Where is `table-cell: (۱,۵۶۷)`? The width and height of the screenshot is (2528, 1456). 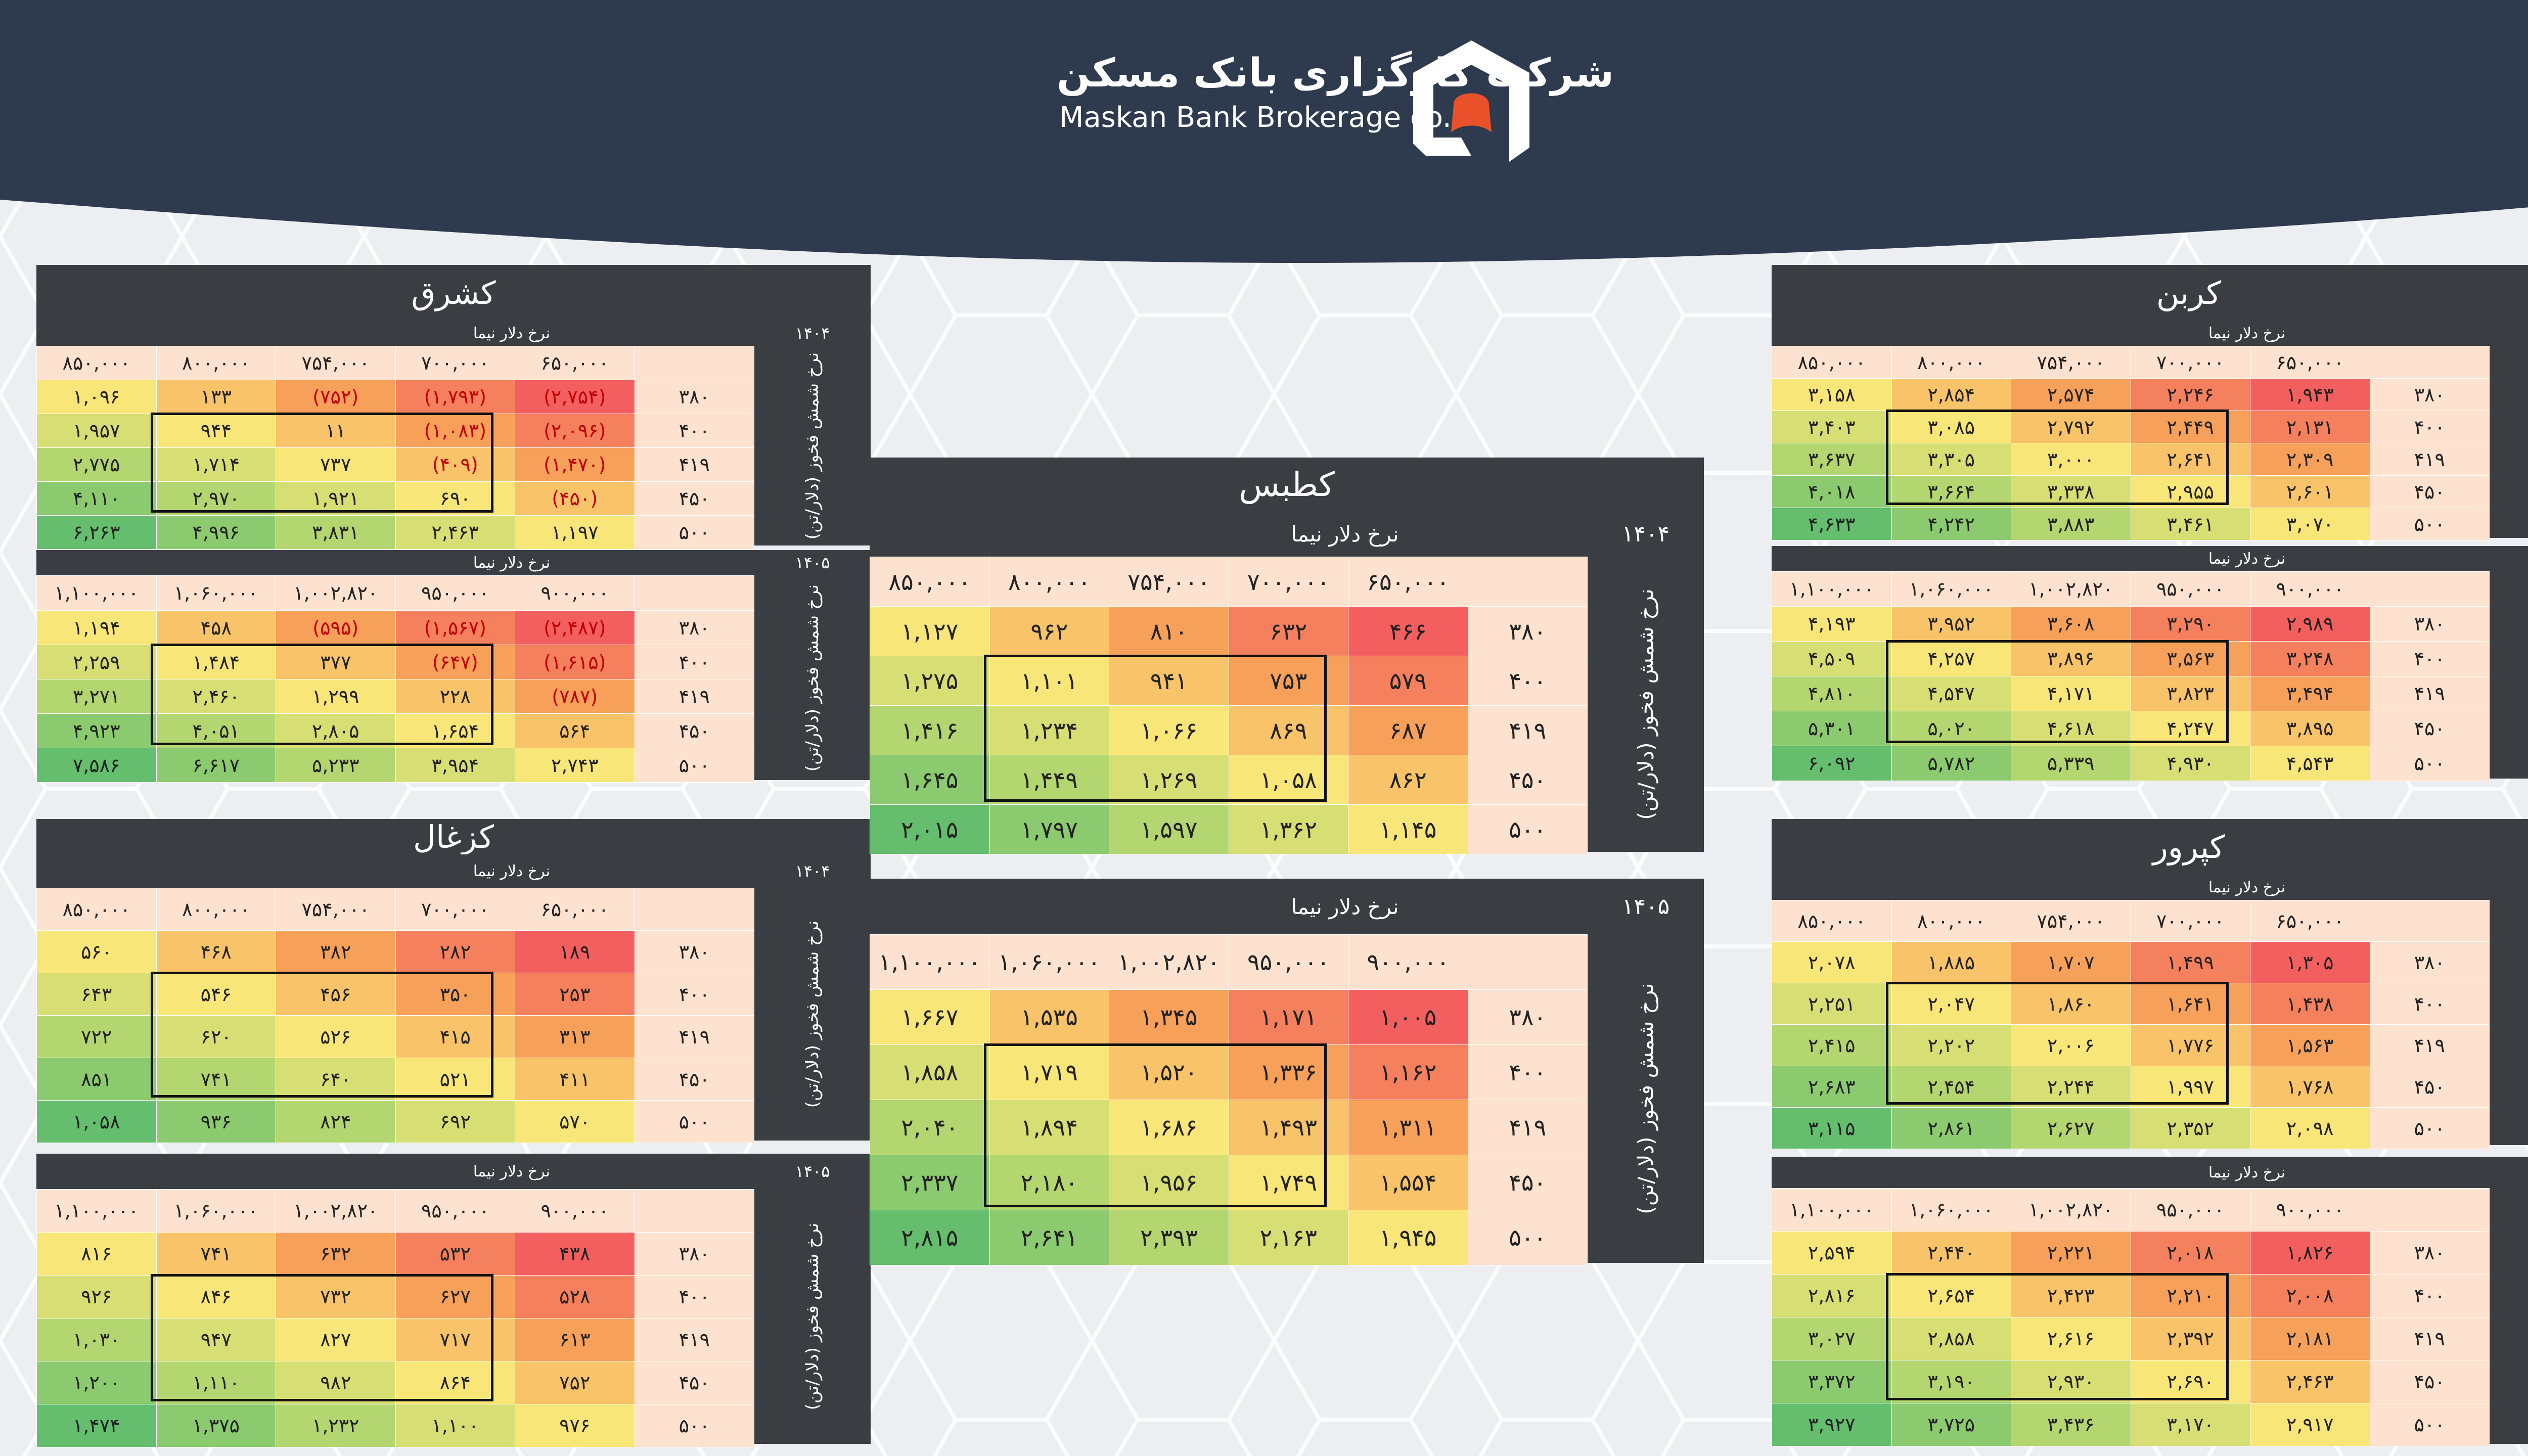 table-cell: (۱,۵۶۷) is located at coordinates (455, 627).